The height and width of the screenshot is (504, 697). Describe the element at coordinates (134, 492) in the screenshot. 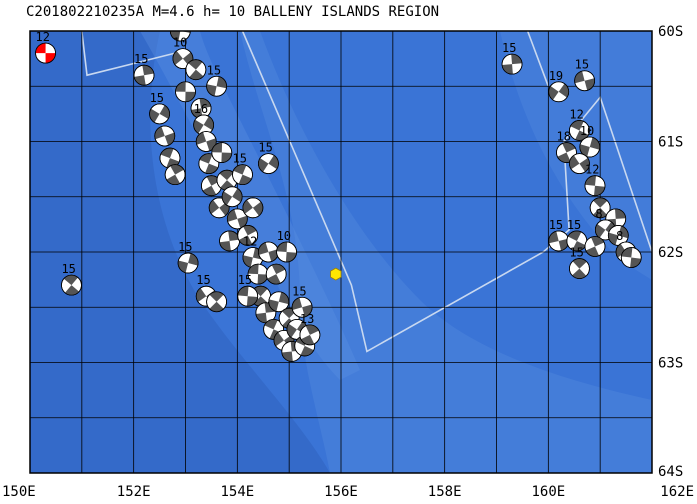

I see `longitude-label: 152E` at that location.